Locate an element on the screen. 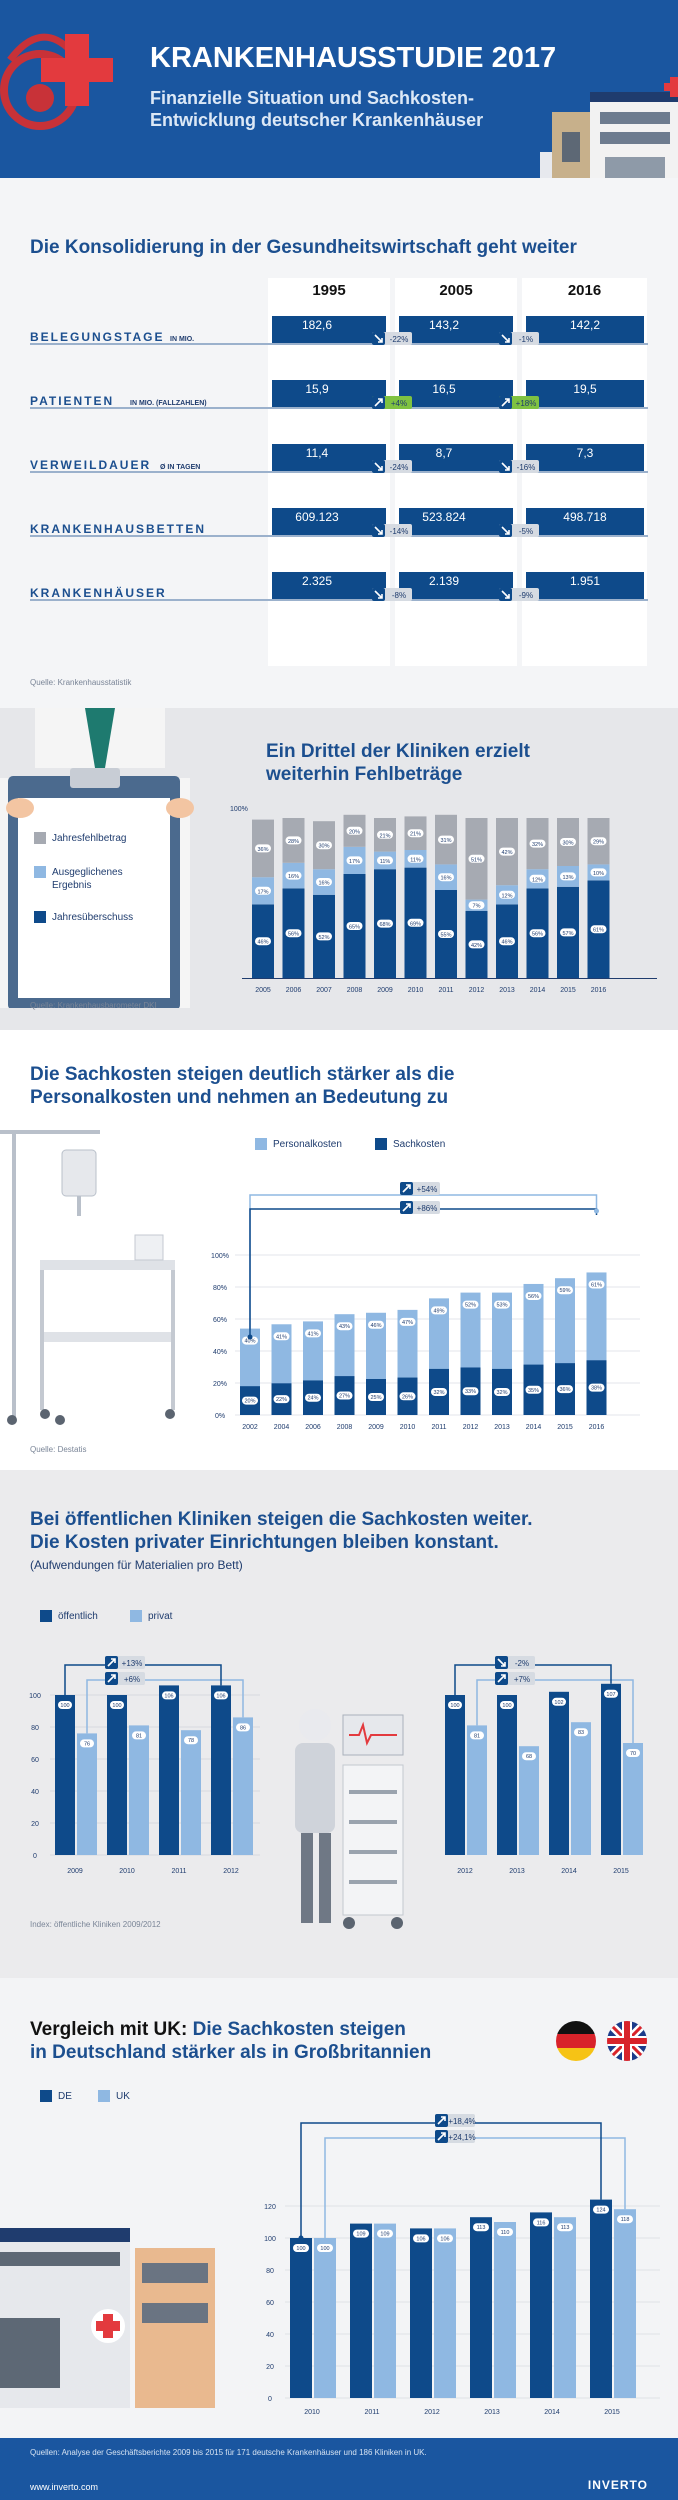 This screenshot has height=2500, width=678. segment-label: 36% is located at coordinates (262, 850).